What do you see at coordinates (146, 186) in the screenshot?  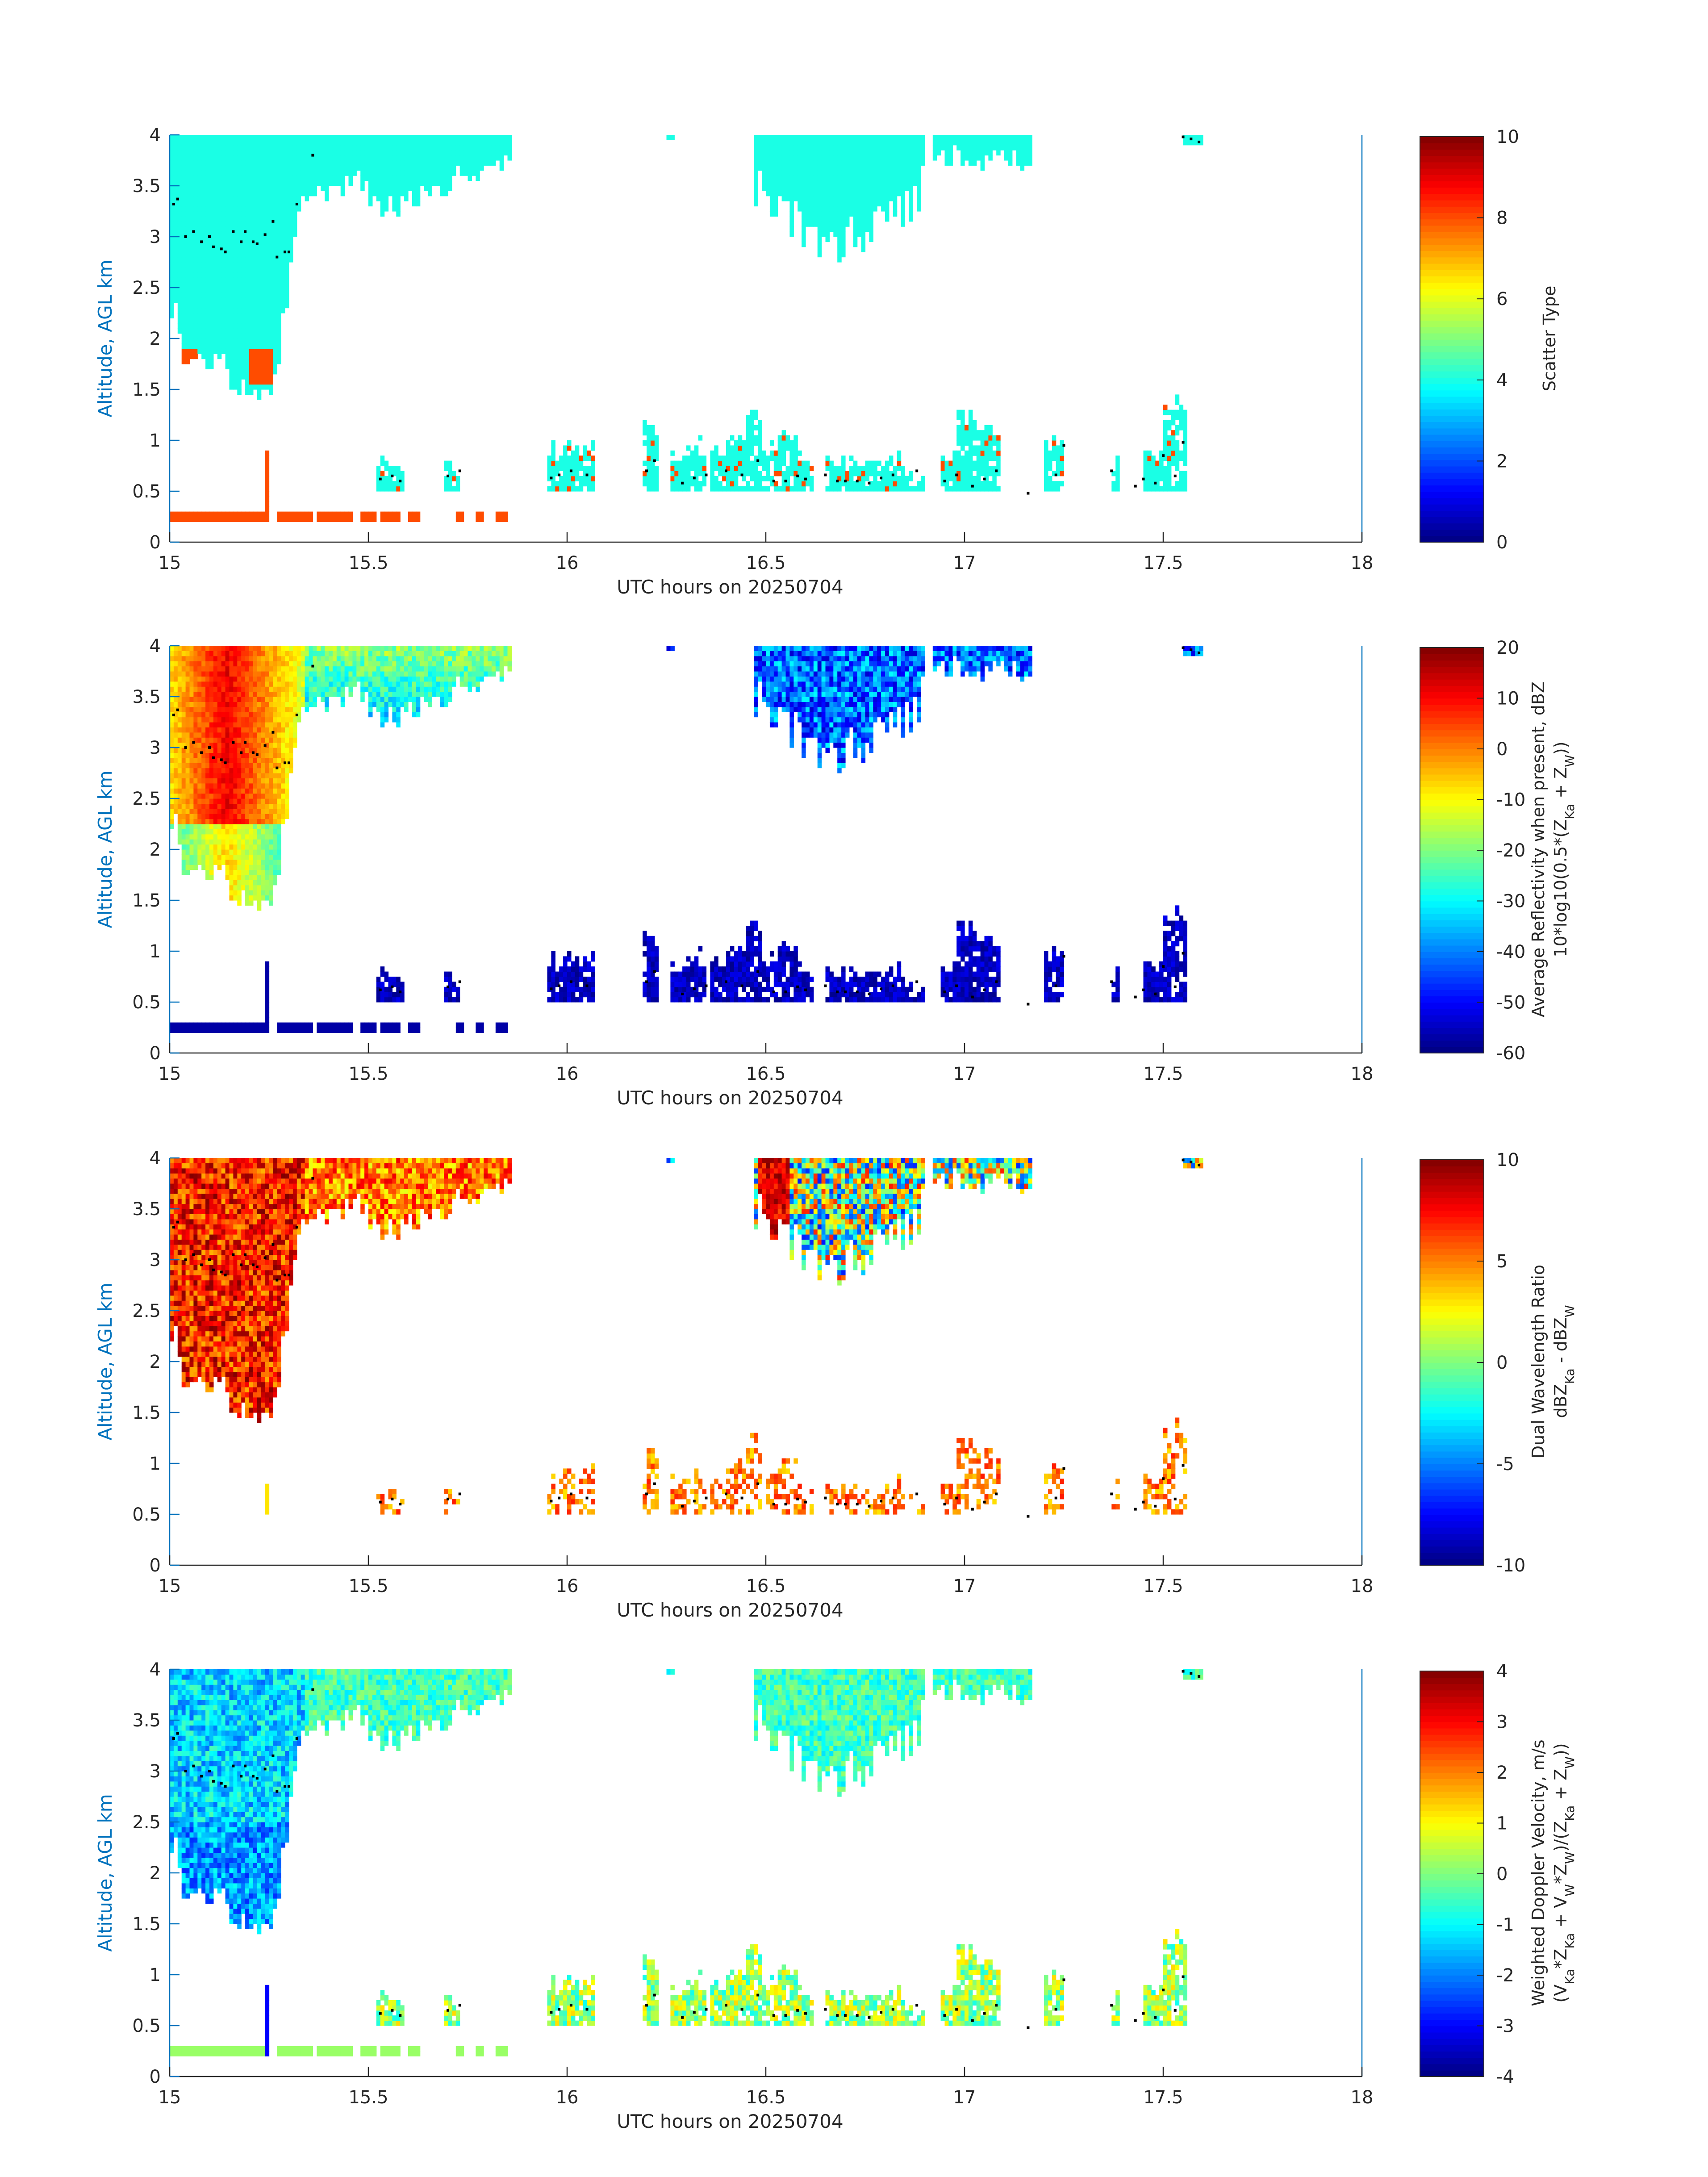 I see `y-tick-label: 3.5` at bounding box center [146, 186].